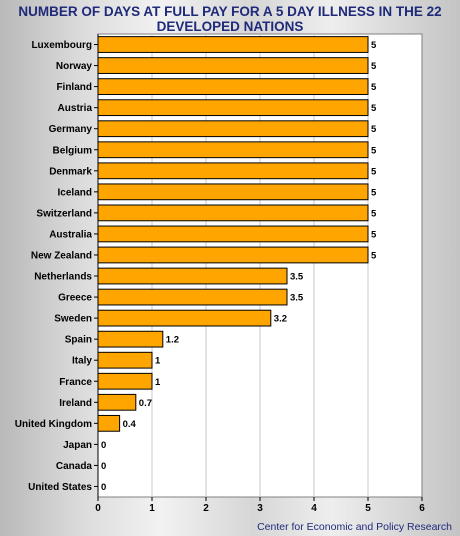 The width and height of the screenshot is (460, 536). I want to click on category-label: Japan, so click(77, 445).